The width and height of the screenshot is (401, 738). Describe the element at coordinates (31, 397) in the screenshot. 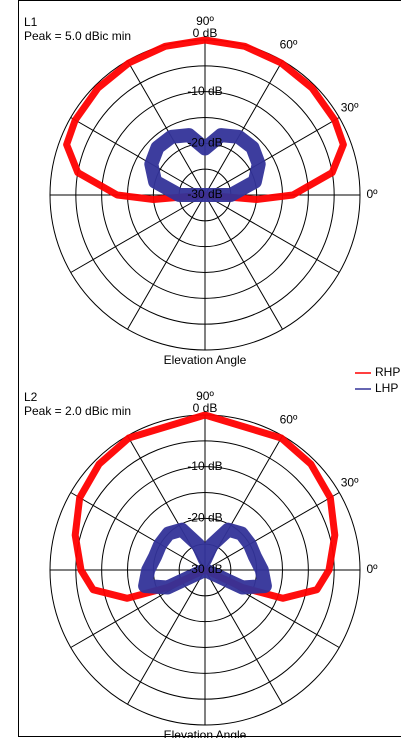

I see `chart-title: L2` at that location.